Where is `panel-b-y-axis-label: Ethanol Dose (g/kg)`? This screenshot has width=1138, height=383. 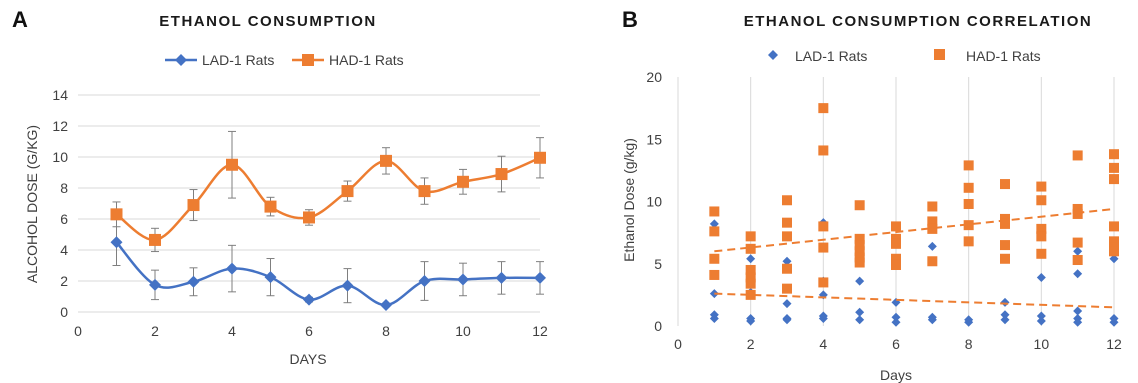 panel-b-y-axis-label: Ethanol Dose (g/kg) is located at coordinates (629, 200).